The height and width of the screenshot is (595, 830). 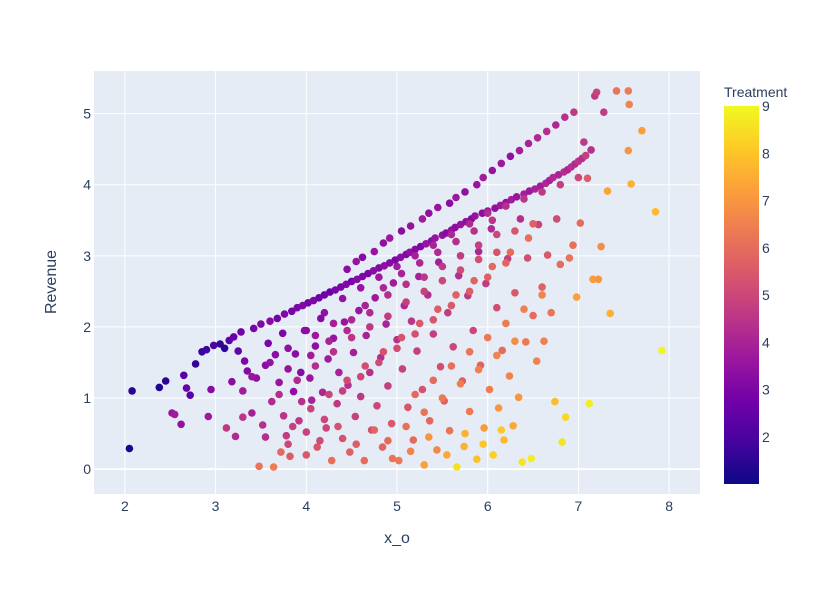 What do you see at coordinates (216, 506) in the screenshot?
I see `x-tick-label: 3` at bounding box center [216, 506].